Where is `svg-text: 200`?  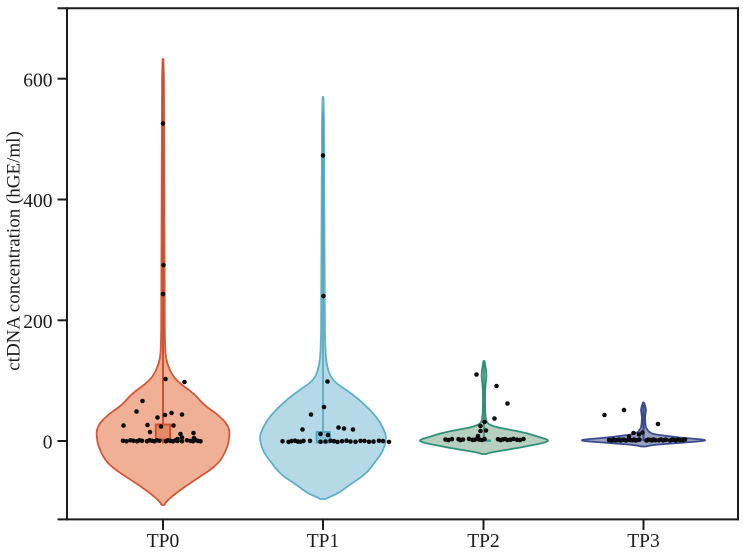
svg-text: 200 is located at coordinates (37, 322).